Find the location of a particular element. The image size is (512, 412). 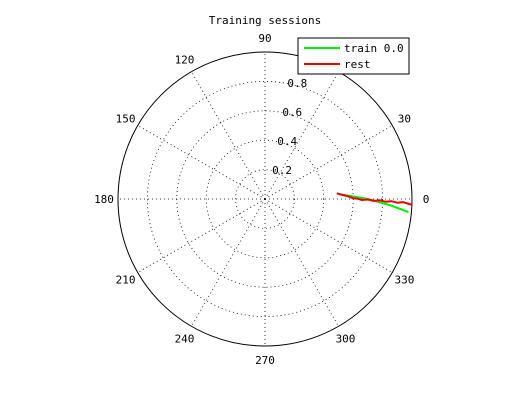

series-lines is located at coordinates (374, 203).